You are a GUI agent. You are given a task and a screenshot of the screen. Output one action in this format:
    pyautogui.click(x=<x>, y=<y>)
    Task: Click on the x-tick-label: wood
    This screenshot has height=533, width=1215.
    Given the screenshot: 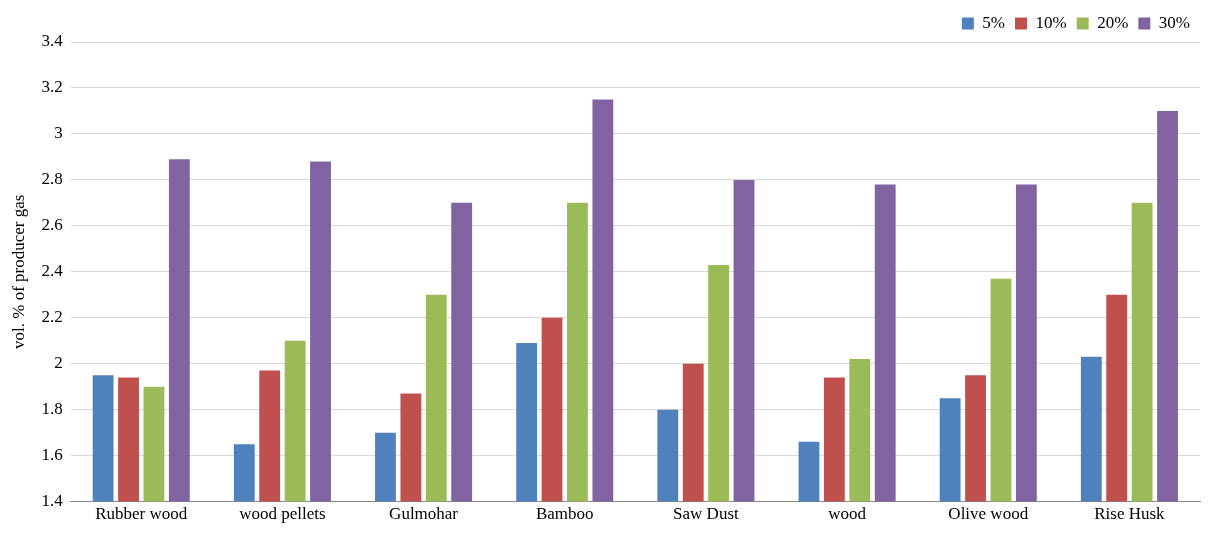 What is the action you would take?
    pyautogui.click(x=847, y=514)
    